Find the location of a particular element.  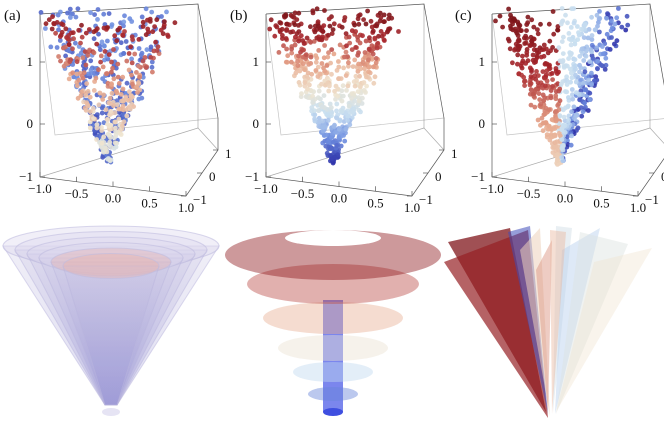

z-tick-label: 0 is located at coordinates (662, 176).